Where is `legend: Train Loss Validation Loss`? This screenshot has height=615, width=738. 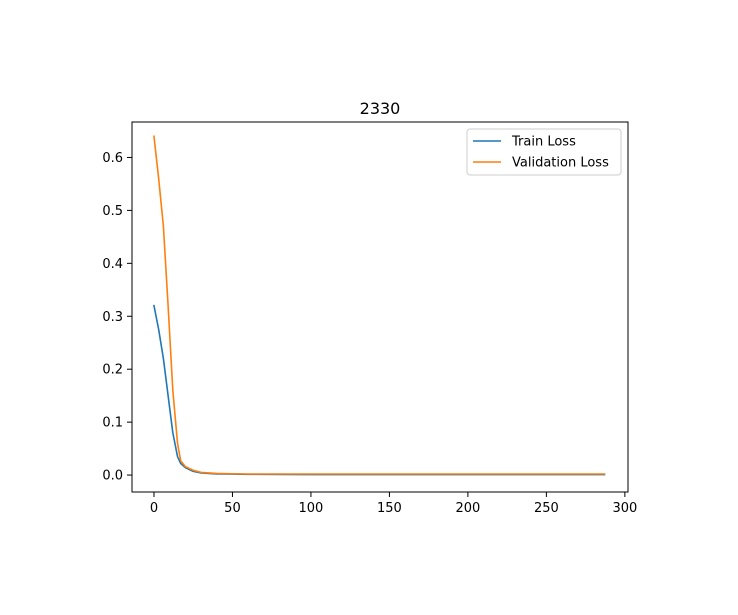 legend: Train Loss Validation Loss is located at coordinates (544, 152).